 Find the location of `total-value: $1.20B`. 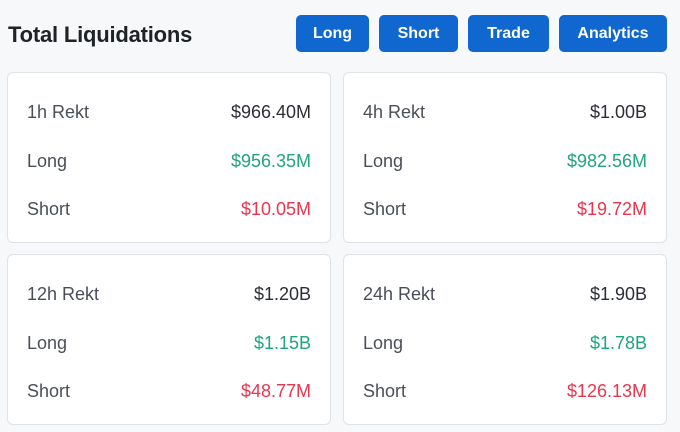

total-value: $1.20B is located at coordinates (282, 293).